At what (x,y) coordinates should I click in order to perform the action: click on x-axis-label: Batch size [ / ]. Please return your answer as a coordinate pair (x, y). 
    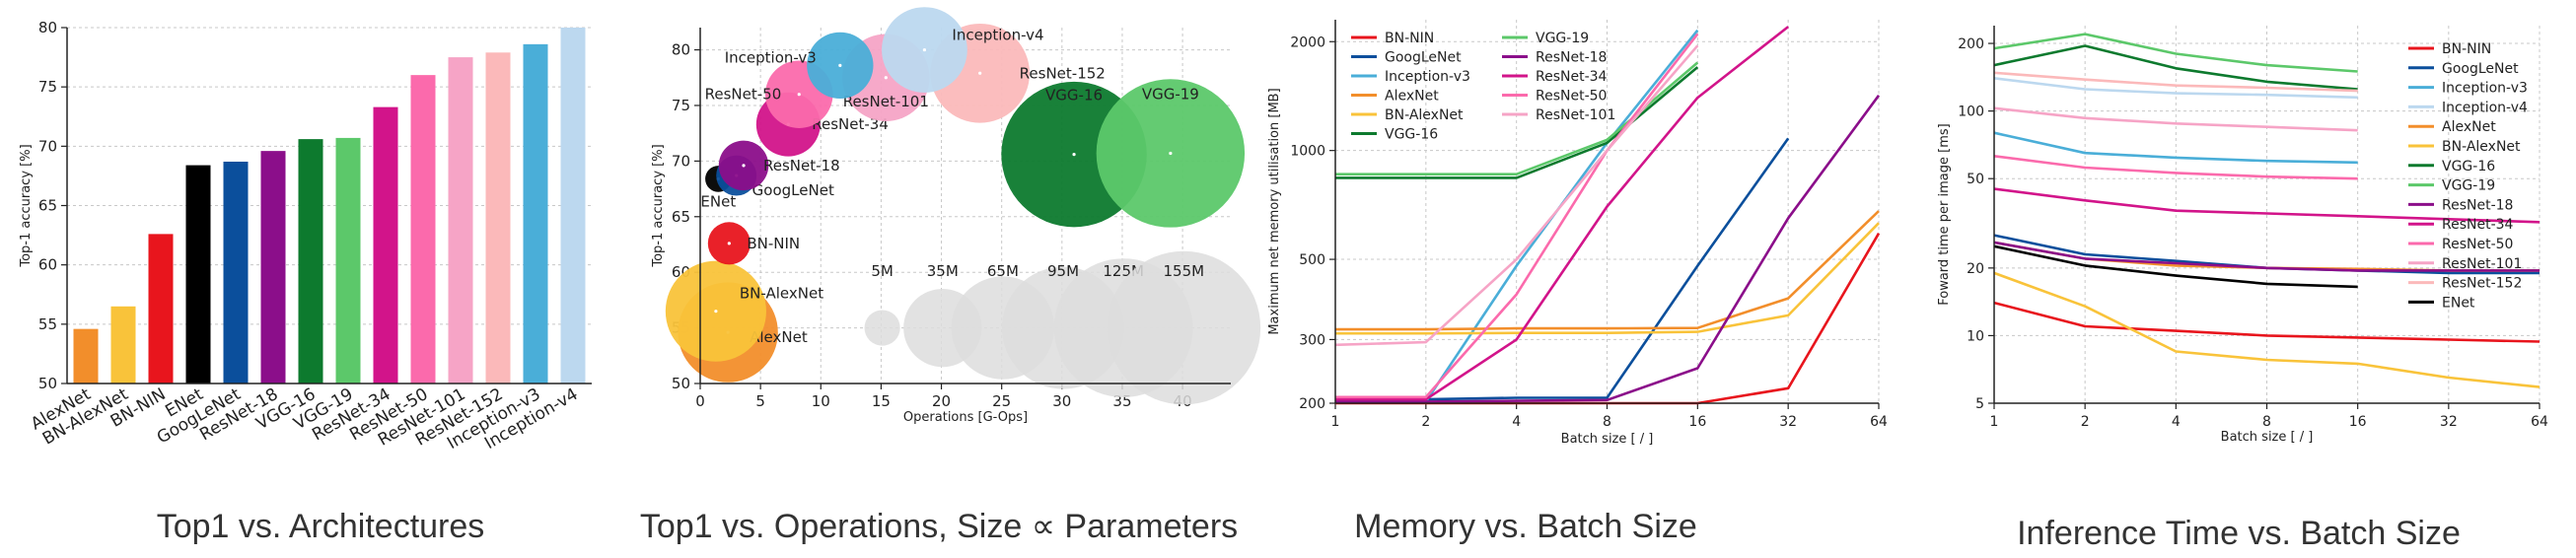
    Looking at the image, I should click on (1607, 439).